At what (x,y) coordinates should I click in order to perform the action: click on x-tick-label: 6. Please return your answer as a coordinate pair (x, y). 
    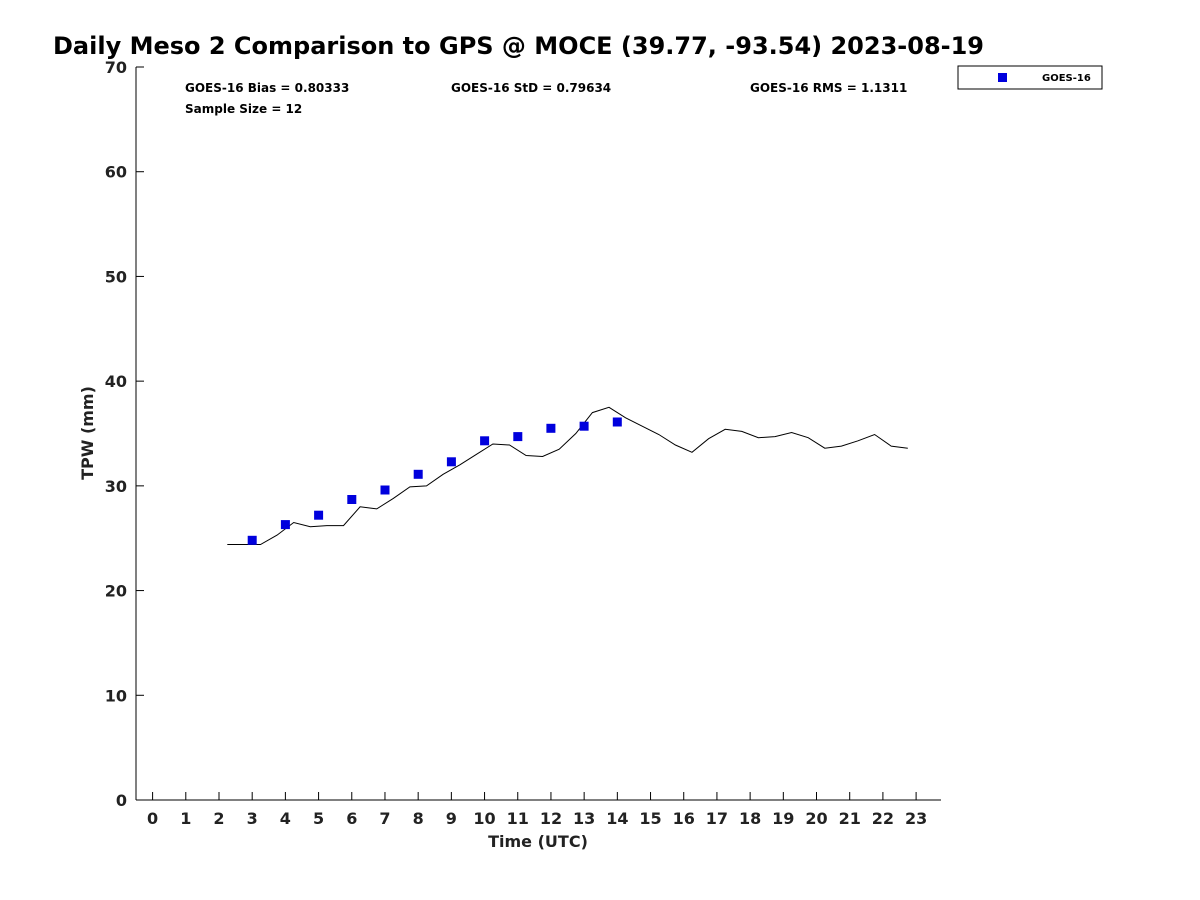
    Looking at the image, I should click on (351, 818).